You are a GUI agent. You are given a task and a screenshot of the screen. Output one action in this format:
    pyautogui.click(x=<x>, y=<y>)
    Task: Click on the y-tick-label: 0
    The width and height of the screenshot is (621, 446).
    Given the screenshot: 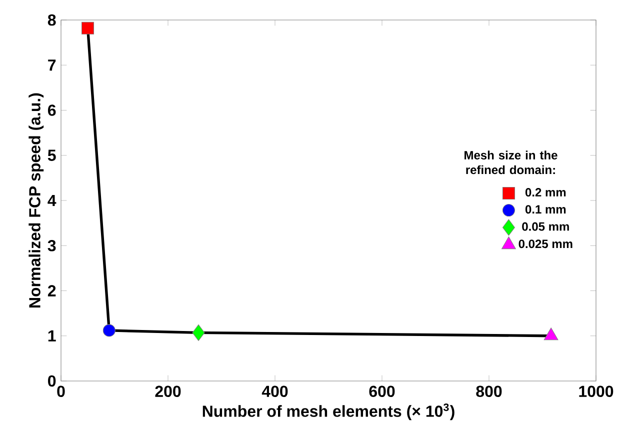 What is the action you would take?
    pyautogui.click(x=52, y=381)
    